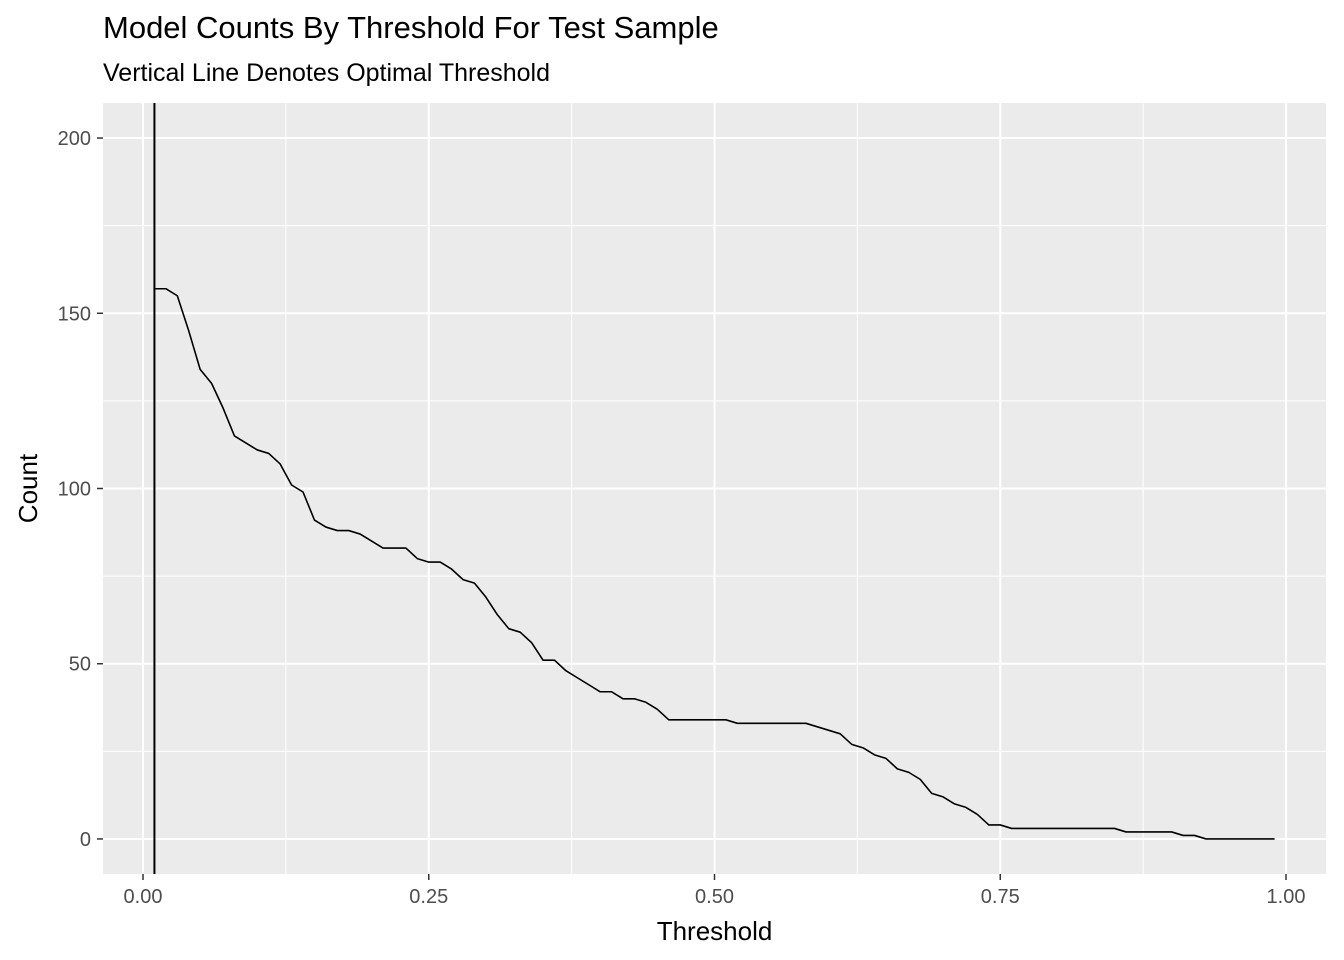  What do you see at coordinates (74, 490) in the screenshot?
I see `y-tick-label: 100` at bounding box center [74, 490].